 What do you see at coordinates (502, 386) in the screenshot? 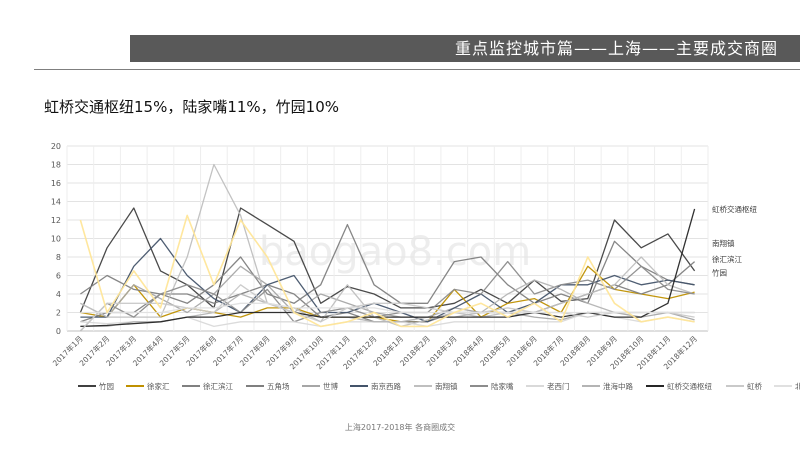
I see `legend-label: 陆家嘴` at bounding box center [502, 386].